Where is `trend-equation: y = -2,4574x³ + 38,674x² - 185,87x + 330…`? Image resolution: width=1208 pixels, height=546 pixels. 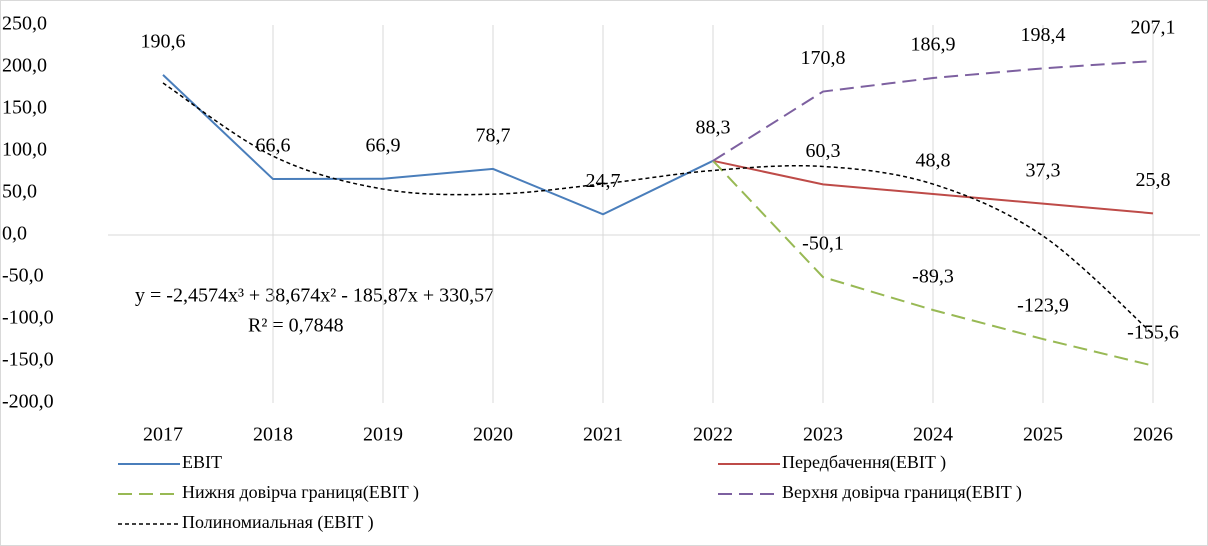 trend-equation: y = -2,4574x³ + 38,674x² - 185,87x + 330… is located at coordinates (314, 296).